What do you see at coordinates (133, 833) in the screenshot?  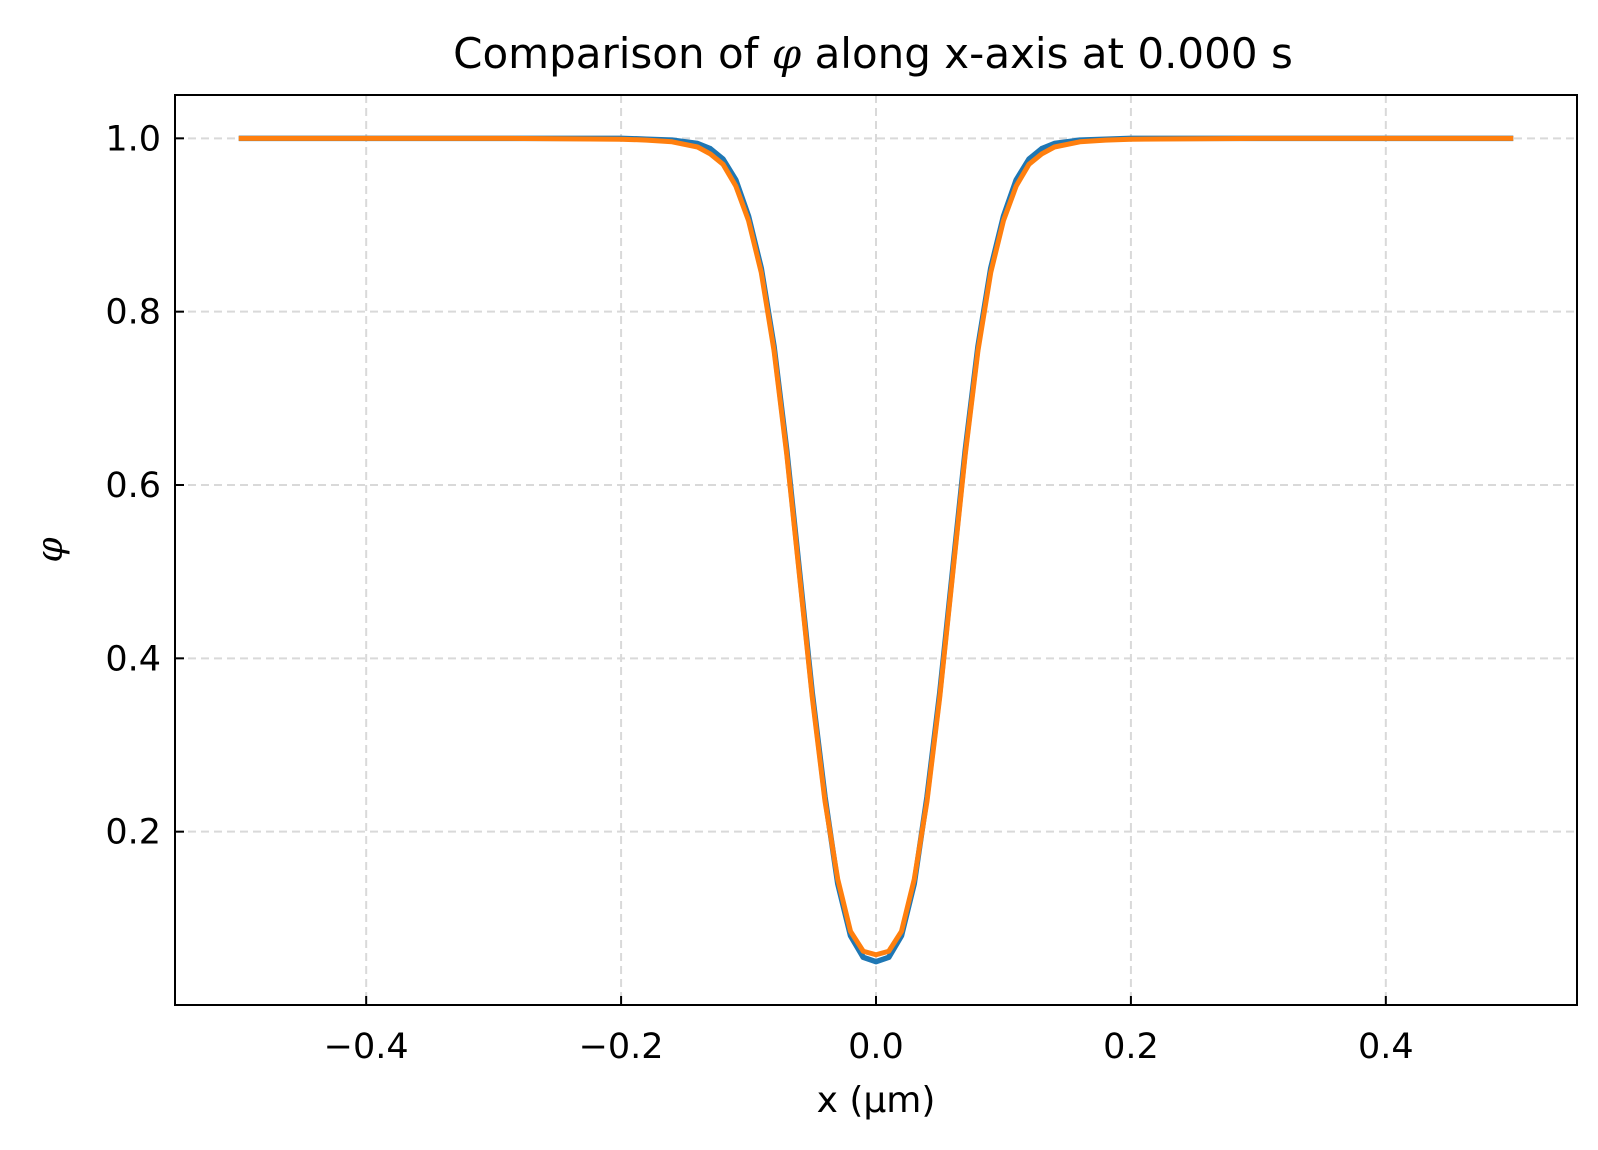 I see `y-tick-label: 0.2` at bounding box center [133, 833].